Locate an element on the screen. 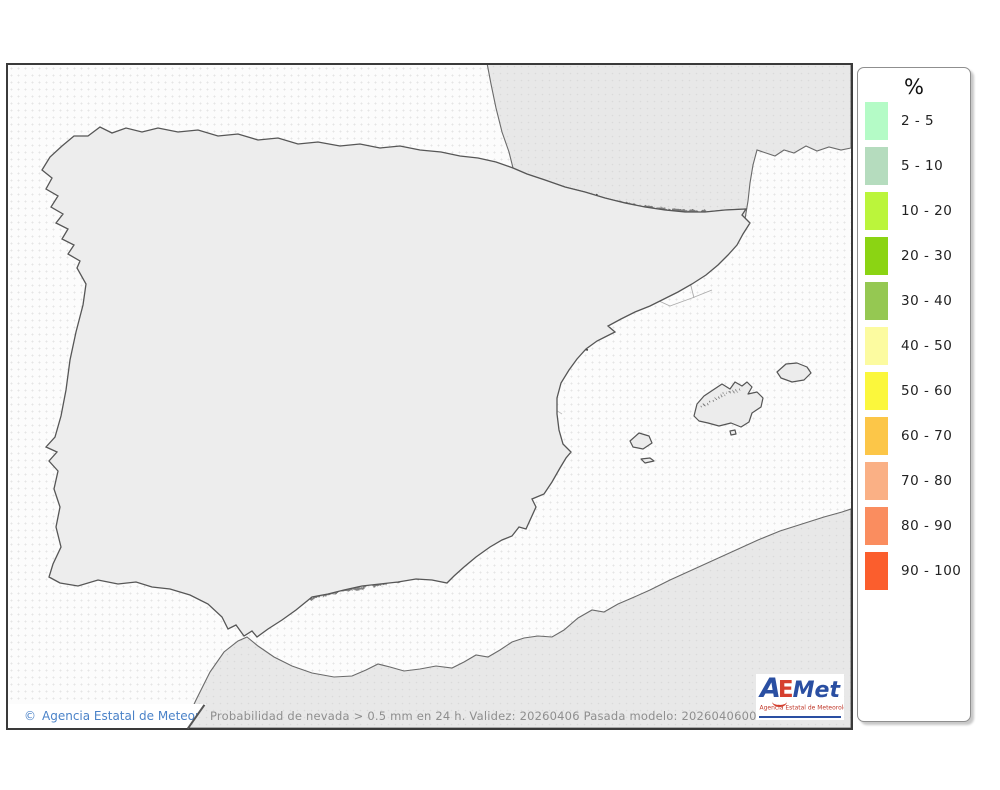 The width and height of the screenshot is (1000, 790). logo-swoosh is located at coordinates (779, 701).